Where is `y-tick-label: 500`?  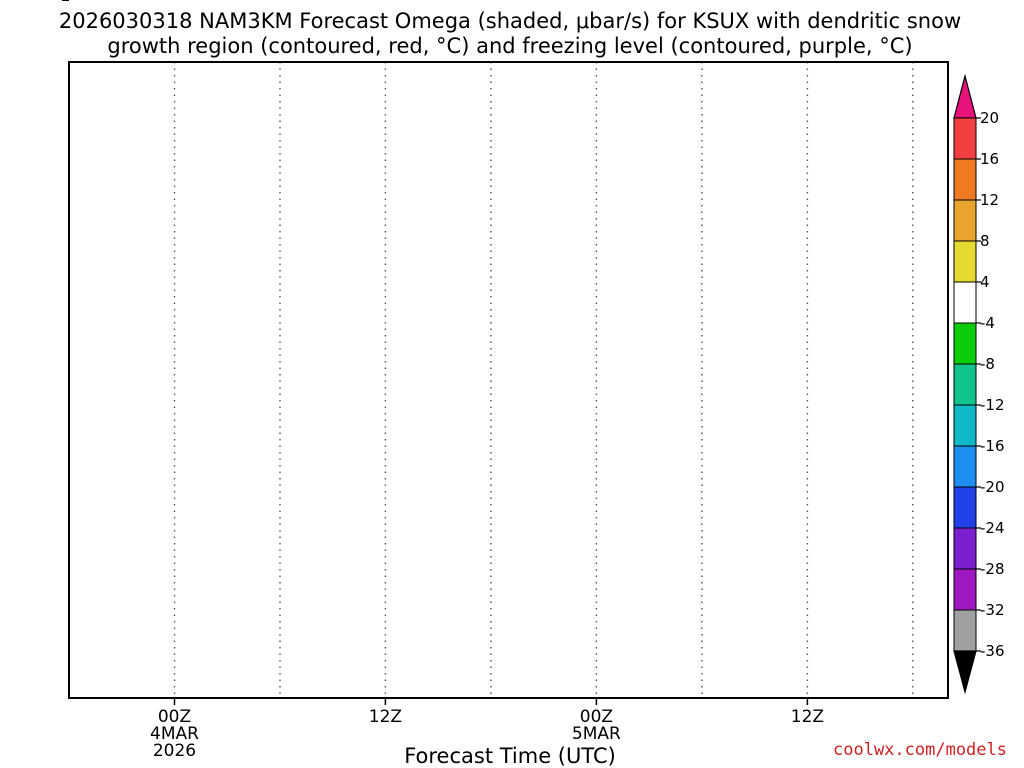
y-tick-label: 500 is located at coordinates (44, 2).